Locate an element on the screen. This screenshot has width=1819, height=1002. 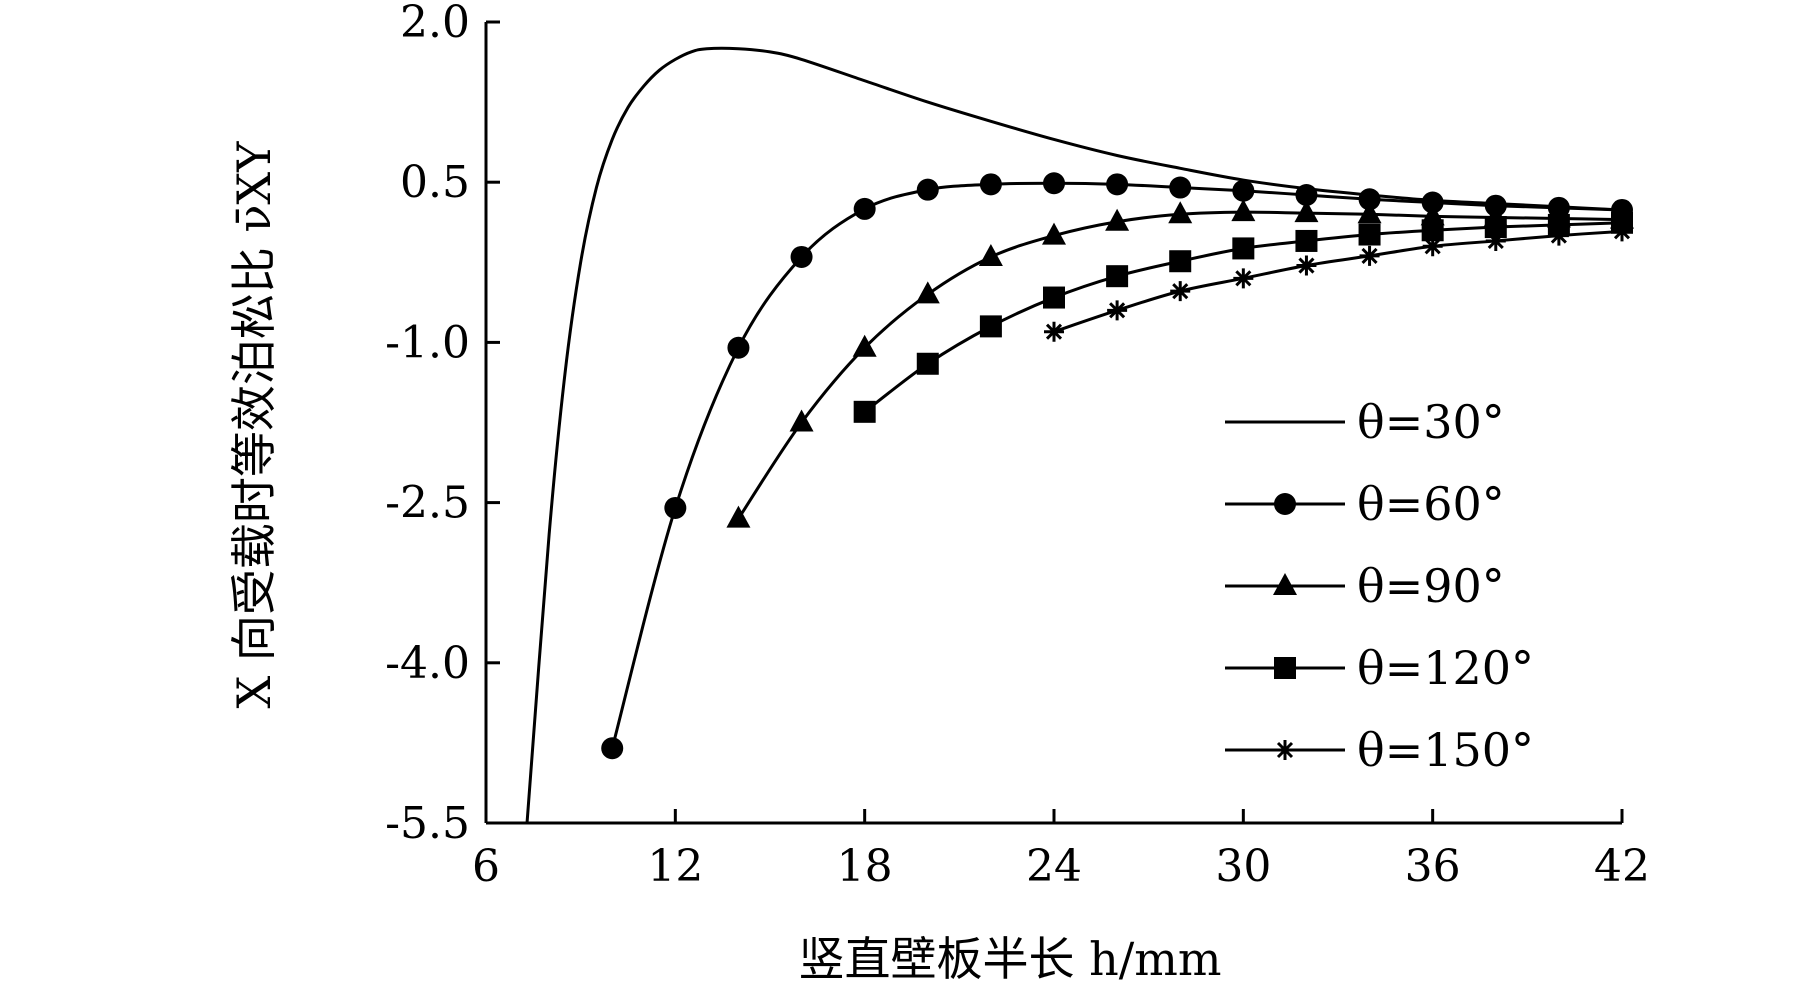
legend-label: θ=120° is located at coordinates (1445, 668).